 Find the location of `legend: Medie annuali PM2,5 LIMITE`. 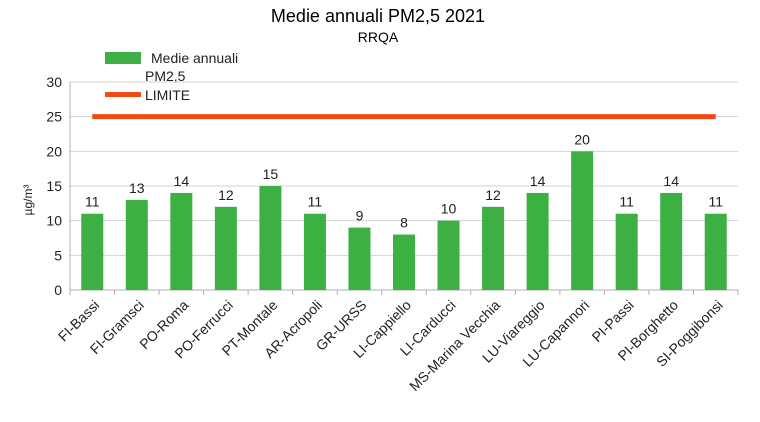

legend: Medie annuali PM2,5 LIMITE is located at coordinates (171, 76).